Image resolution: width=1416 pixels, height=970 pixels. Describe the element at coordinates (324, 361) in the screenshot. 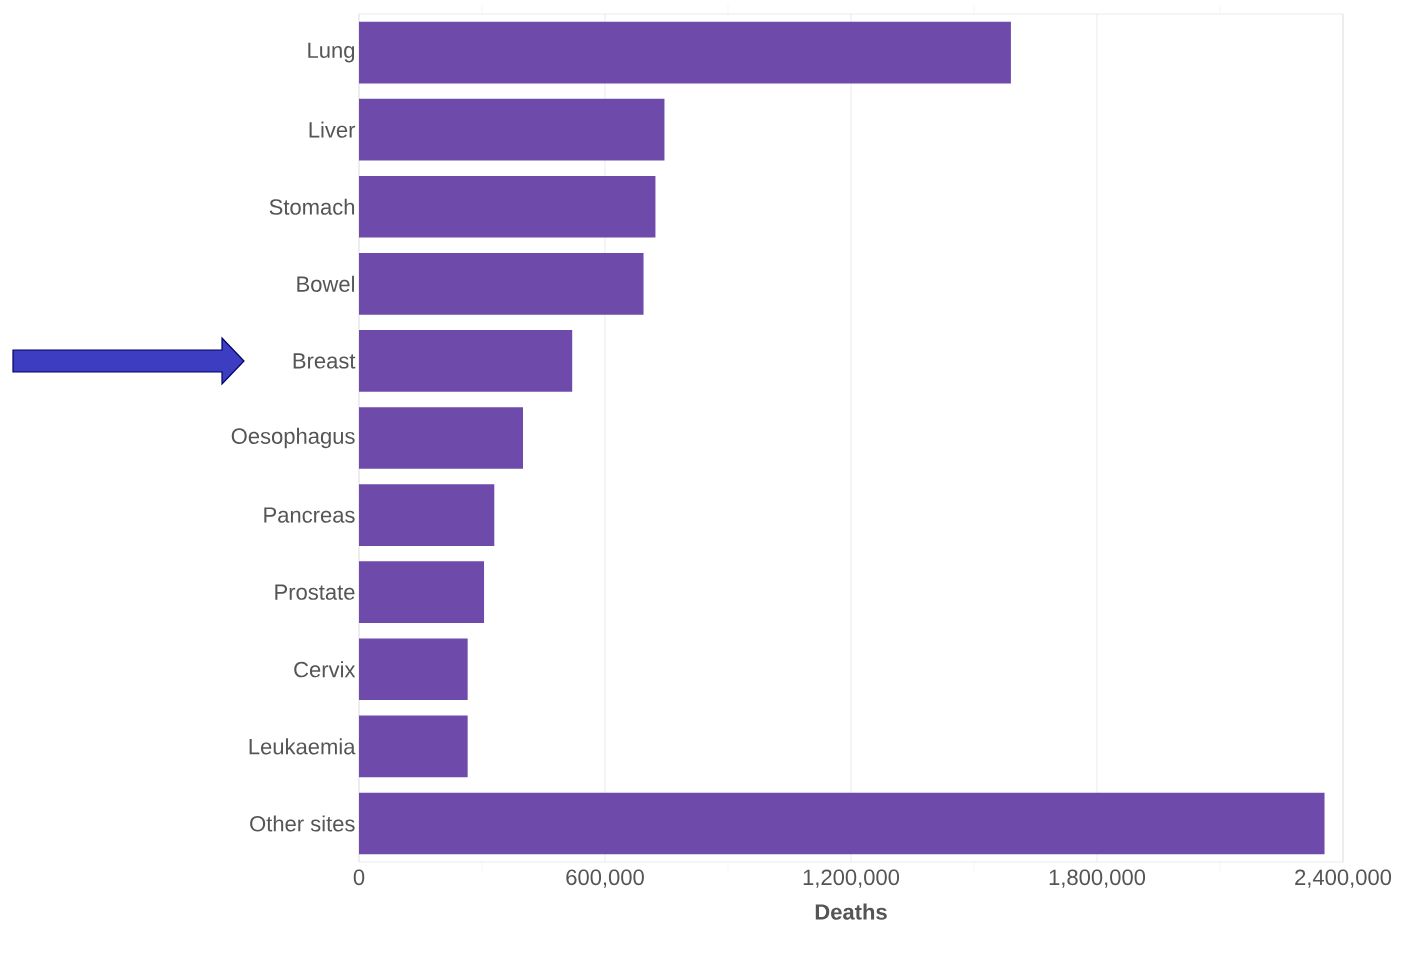

I see `y-tick-label: Breast` at that location.